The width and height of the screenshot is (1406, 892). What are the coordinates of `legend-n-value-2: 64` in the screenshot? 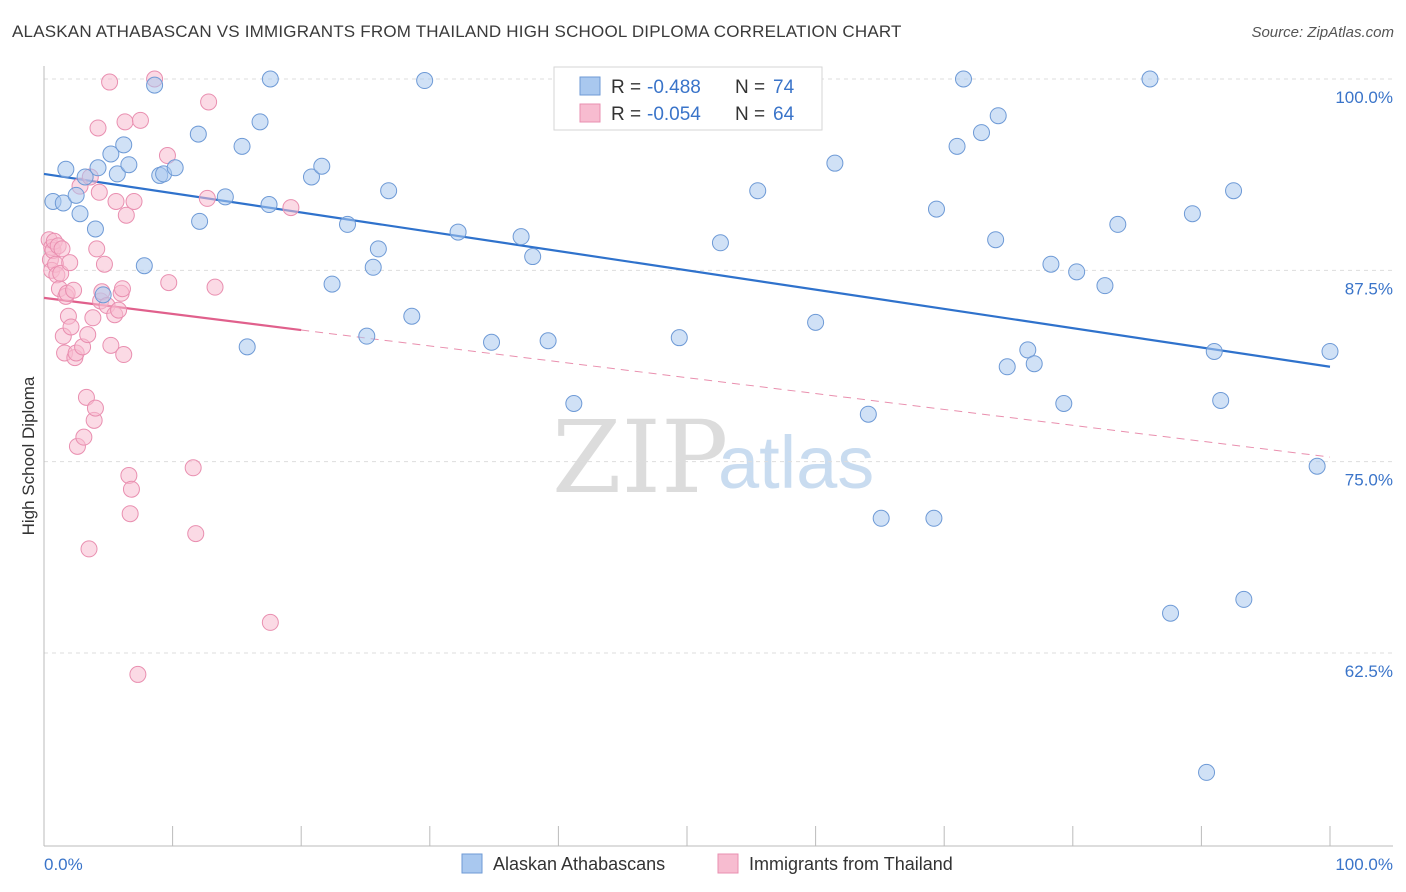 It's located at (784, 114).